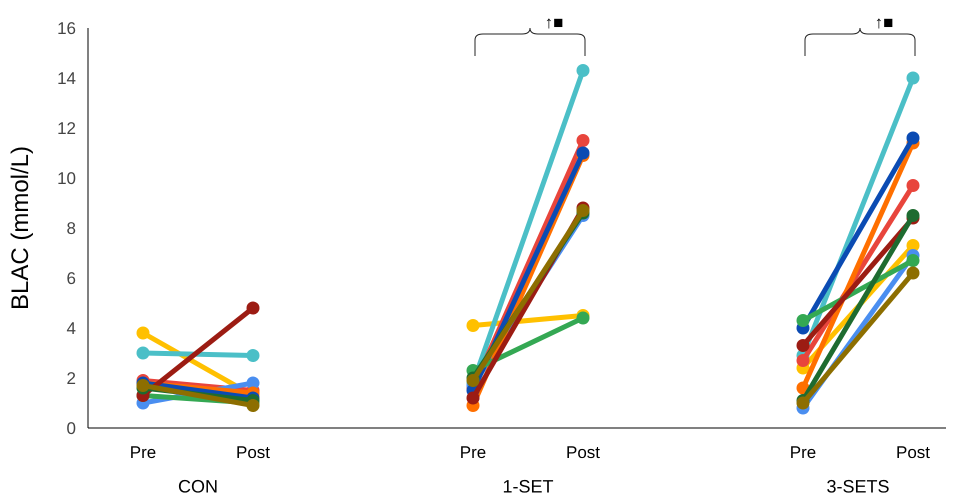  Describe the element at coordinates (198, 485) in the screenshot. I see `text: CON` at that location.